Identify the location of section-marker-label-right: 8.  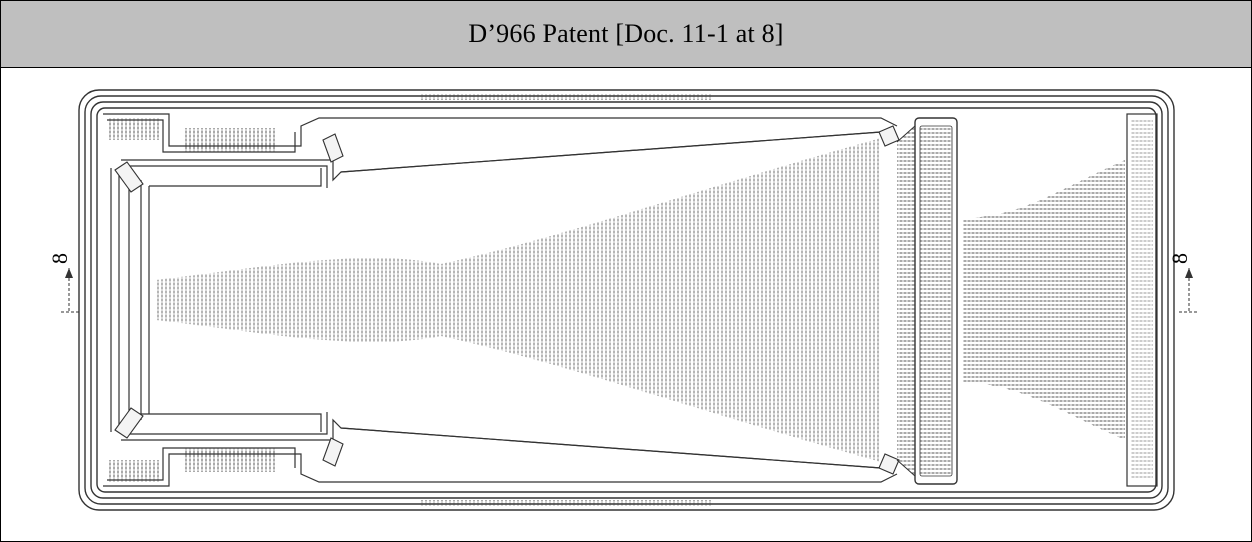
(1179, 258).